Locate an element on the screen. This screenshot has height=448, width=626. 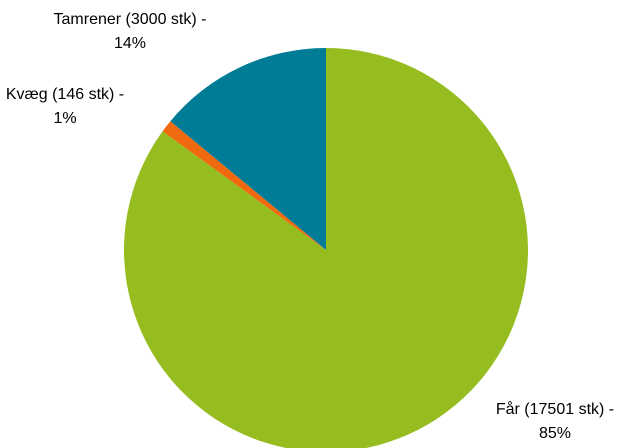
slice-value-label: 1% is located at coordinates (64, 118).